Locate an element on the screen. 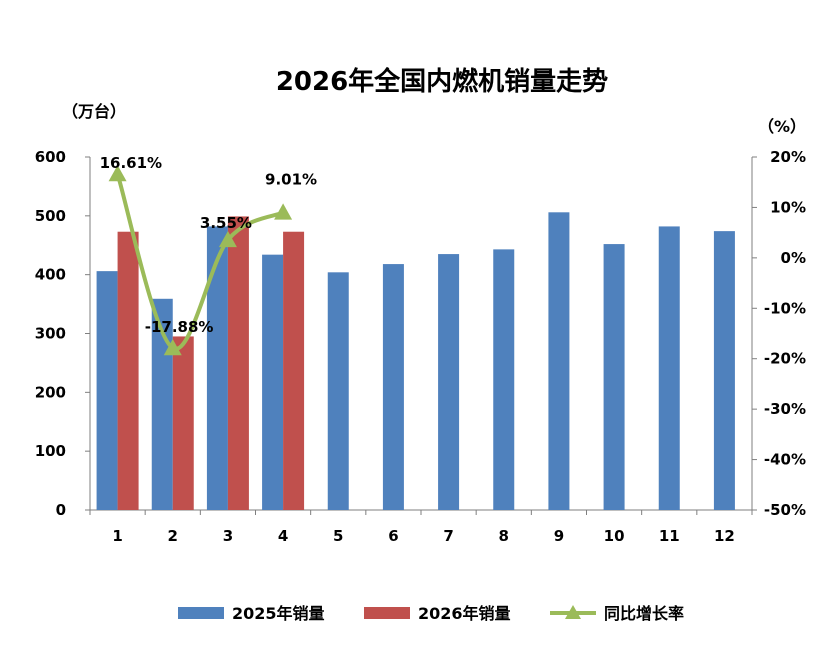 Image resolution: width=834 pixels, height=666 pixels. legend: 2025年销量 2026年销量 同比增长率 is located at coordinates (431, 613).